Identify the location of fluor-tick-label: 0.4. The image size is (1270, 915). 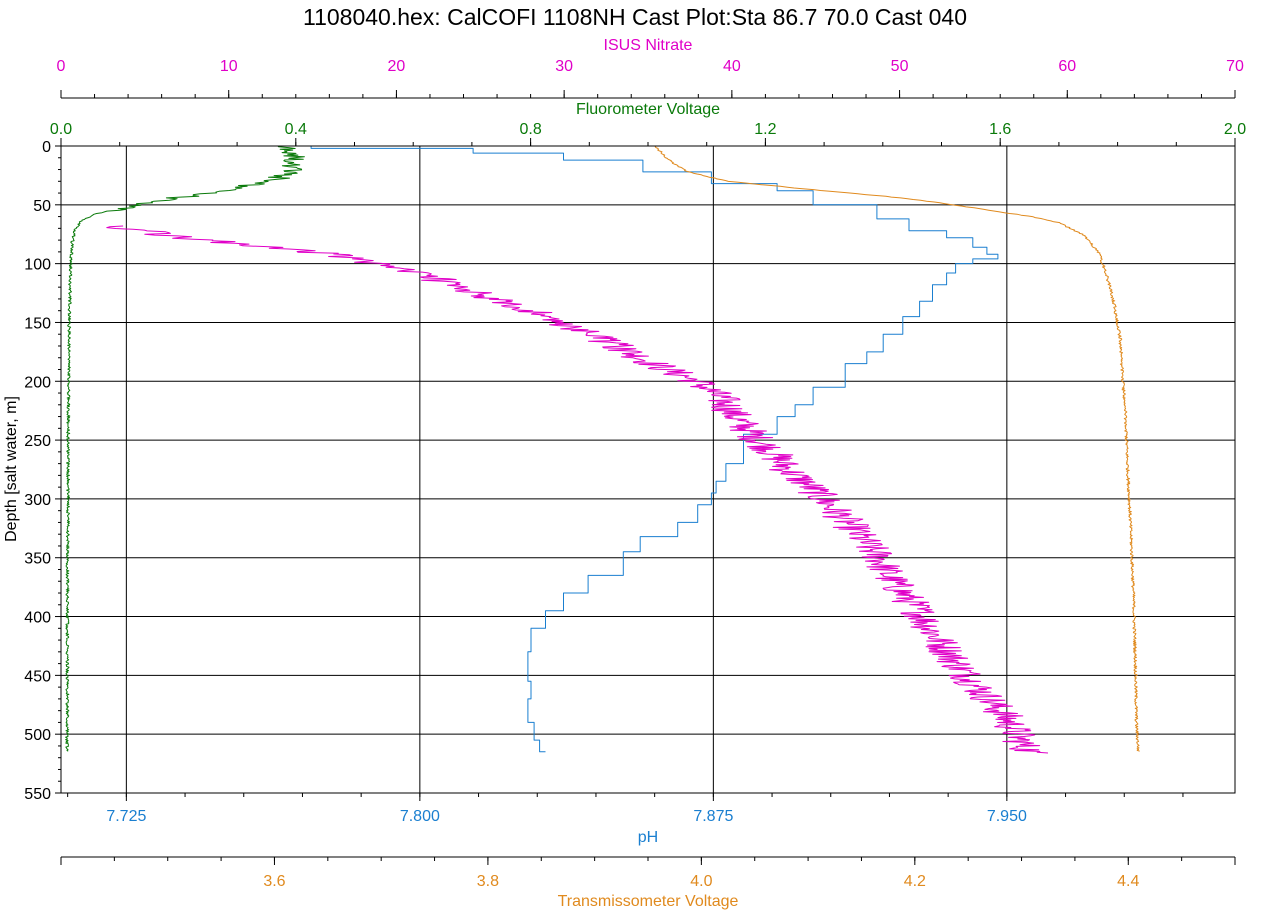
(296, 129).